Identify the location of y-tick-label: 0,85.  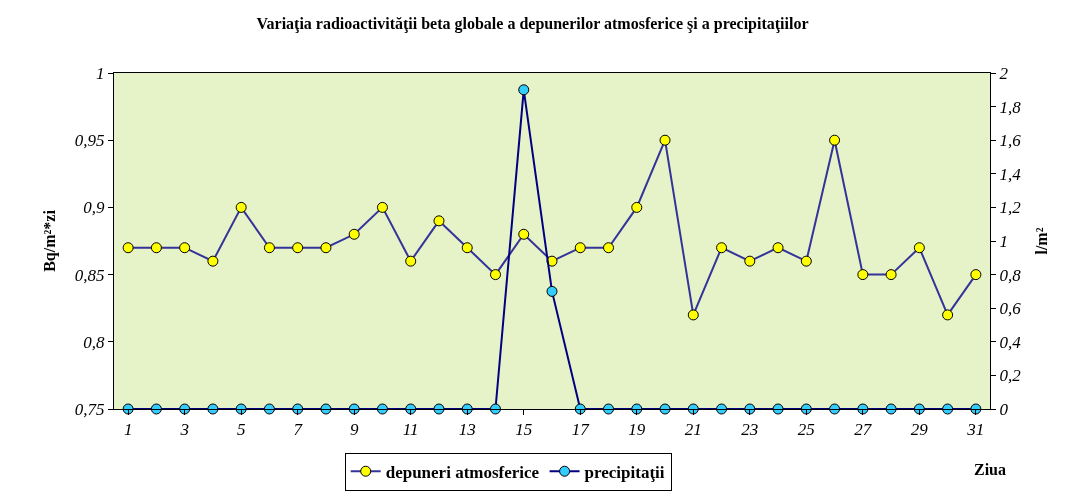
(89, 275).